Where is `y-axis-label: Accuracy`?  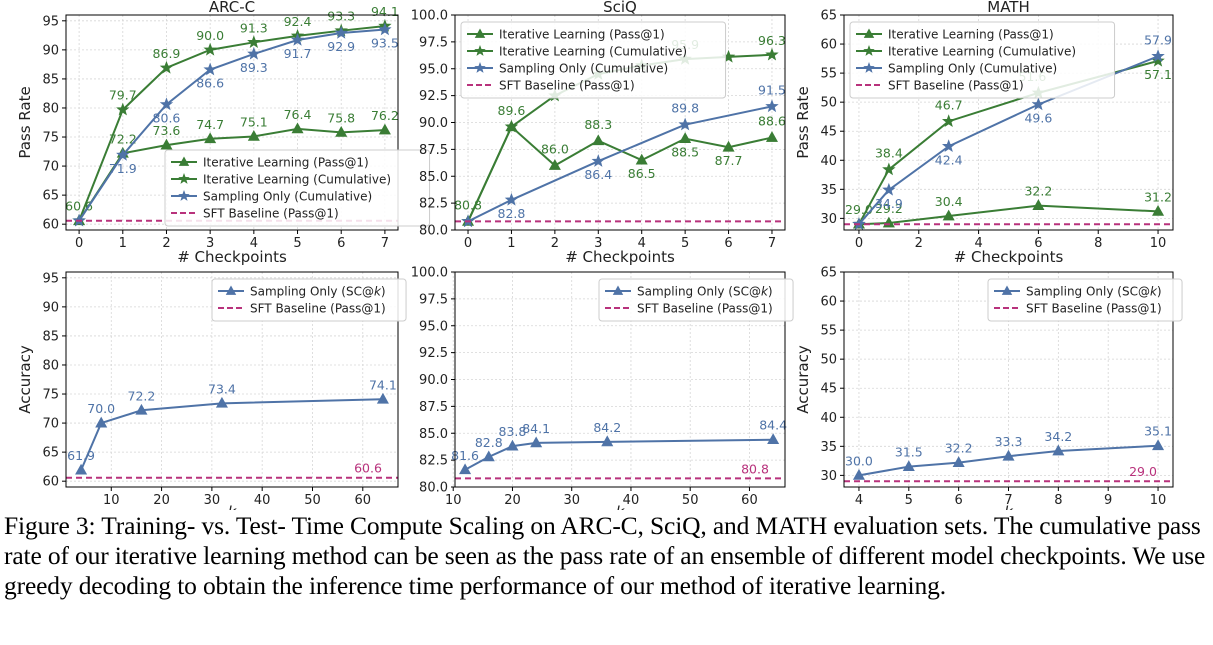
y-axis-label: Accuracy is located at coordinates (803, 379).